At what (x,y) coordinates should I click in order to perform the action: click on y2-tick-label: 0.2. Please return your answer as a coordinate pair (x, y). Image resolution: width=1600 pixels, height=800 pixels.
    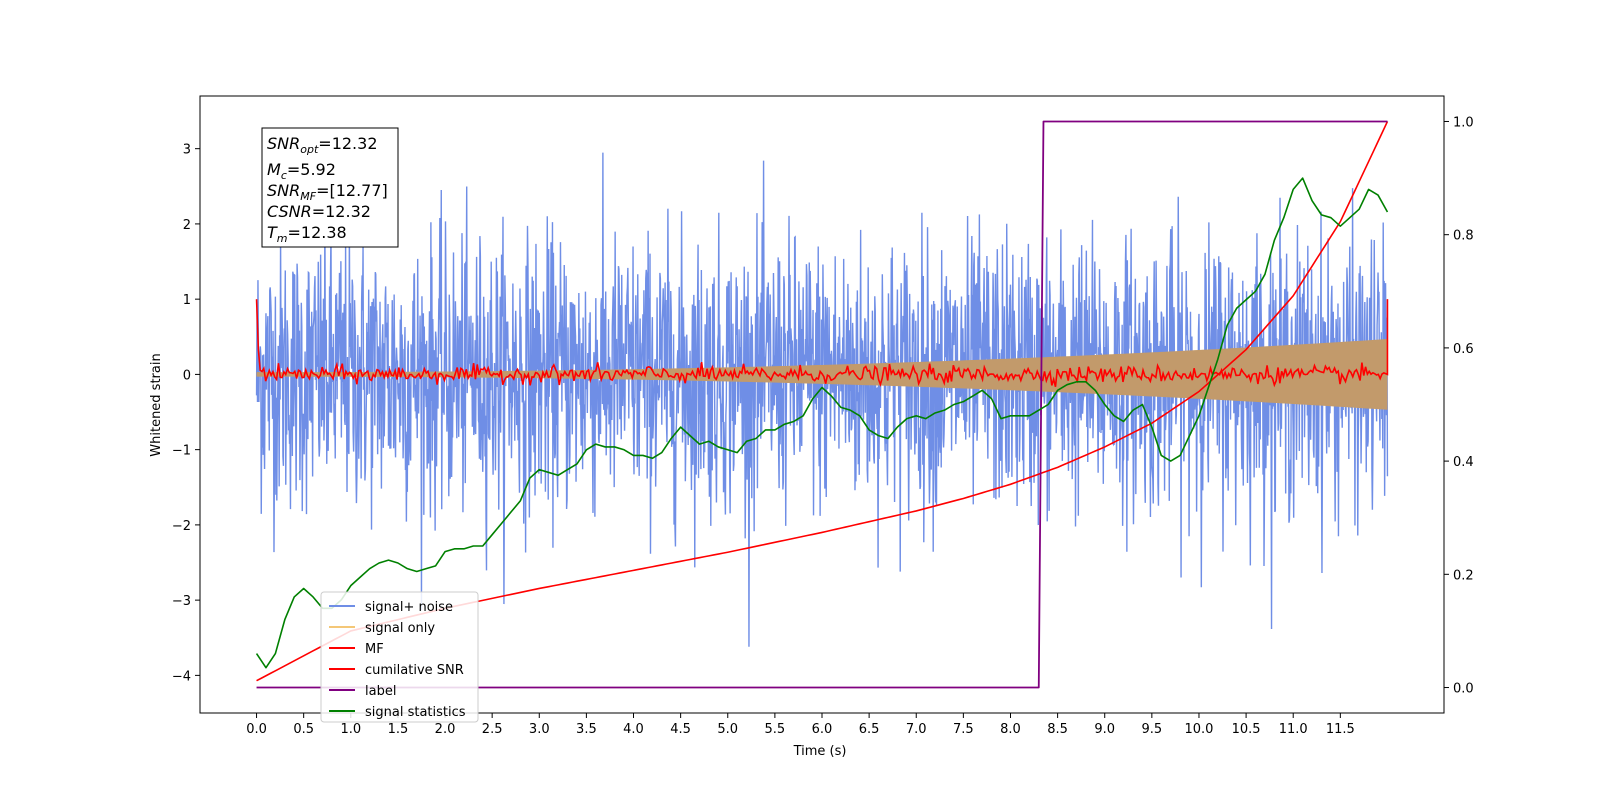
    Looking at the image, I should click on (1463, 575).